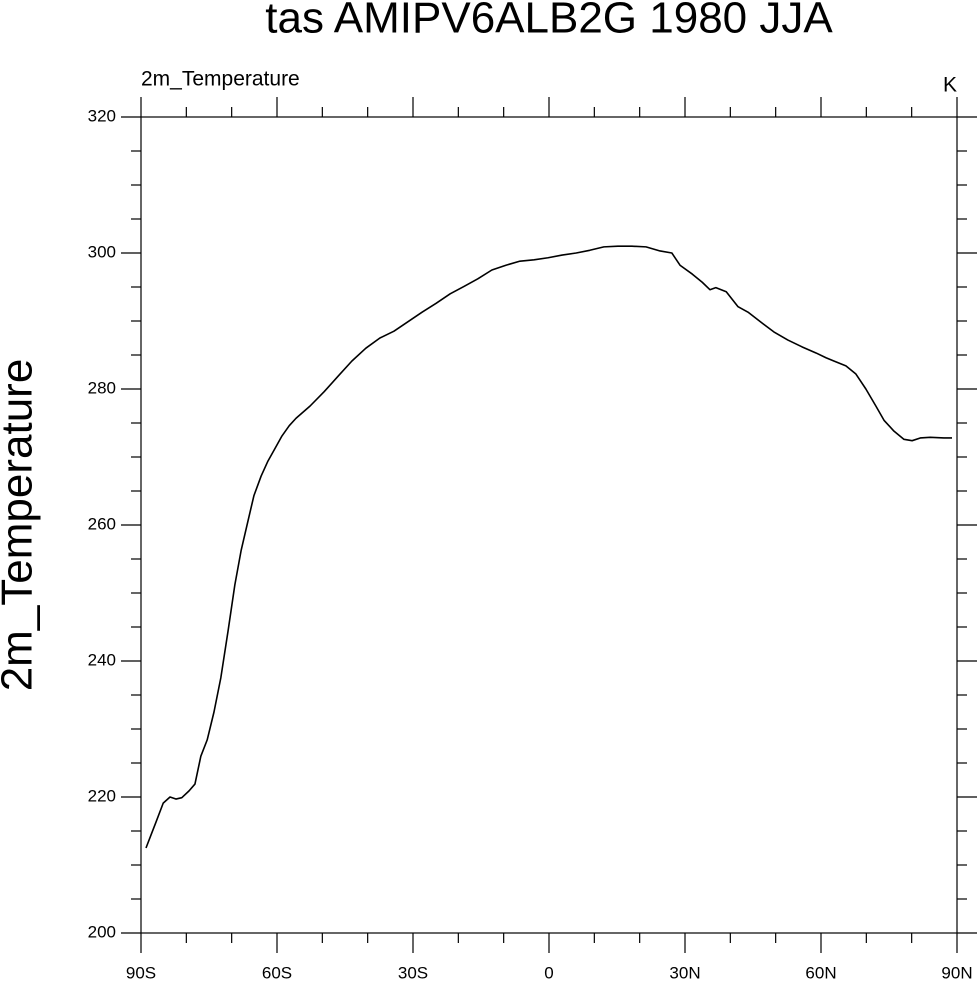  Describe the element at coordinates (549, 21) in the screenshot. I see `chart-title: tas AMIPV6ALB2G 1980 JJA` at that location.